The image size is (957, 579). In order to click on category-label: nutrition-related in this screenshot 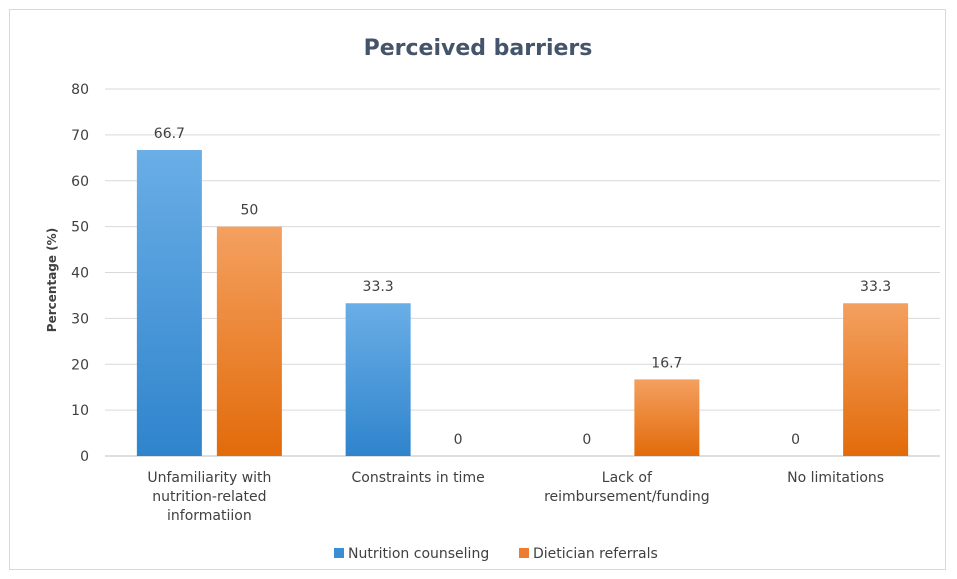, I will do `click(209, 497)`.